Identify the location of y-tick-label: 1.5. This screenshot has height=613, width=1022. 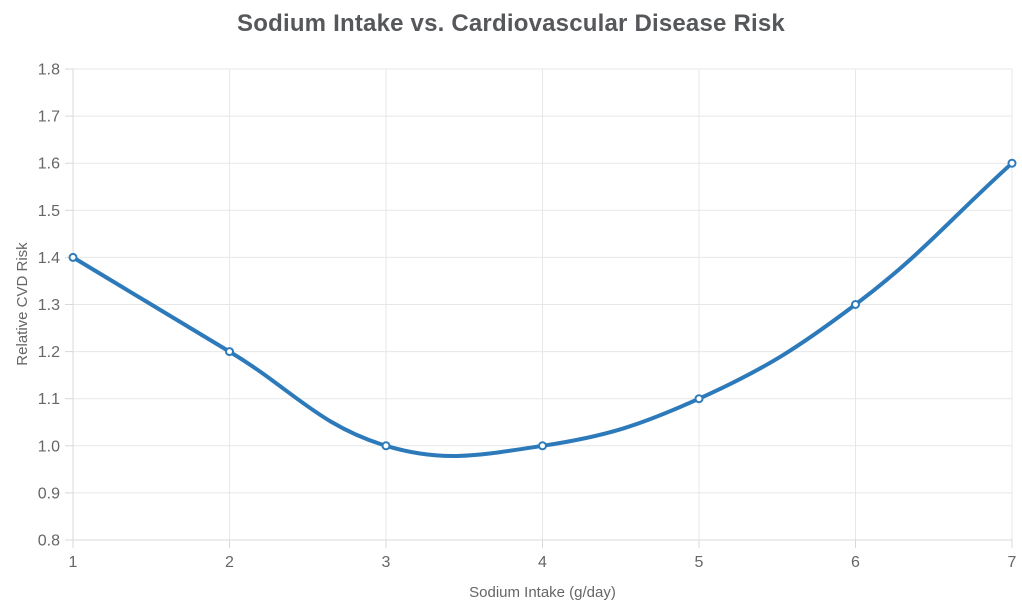
(49, 211).